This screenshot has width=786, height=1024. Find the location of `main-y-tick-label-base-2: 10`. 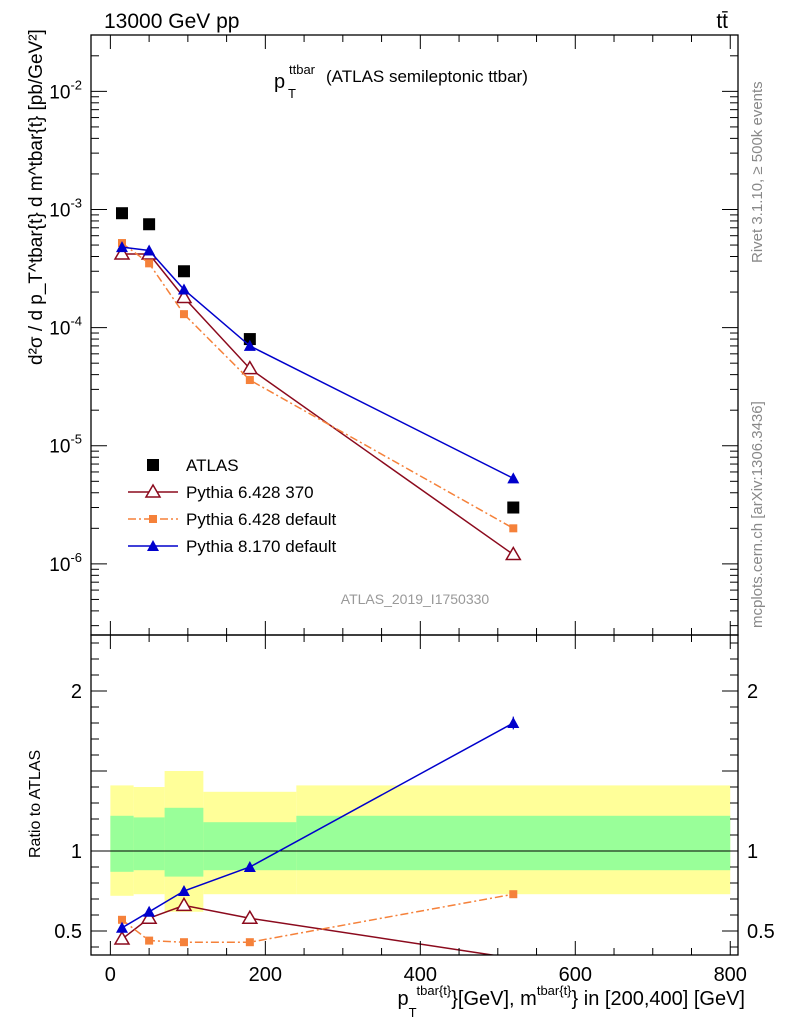

main-y-tick-label-base-2: 10 is located at coordinates (59, 329).